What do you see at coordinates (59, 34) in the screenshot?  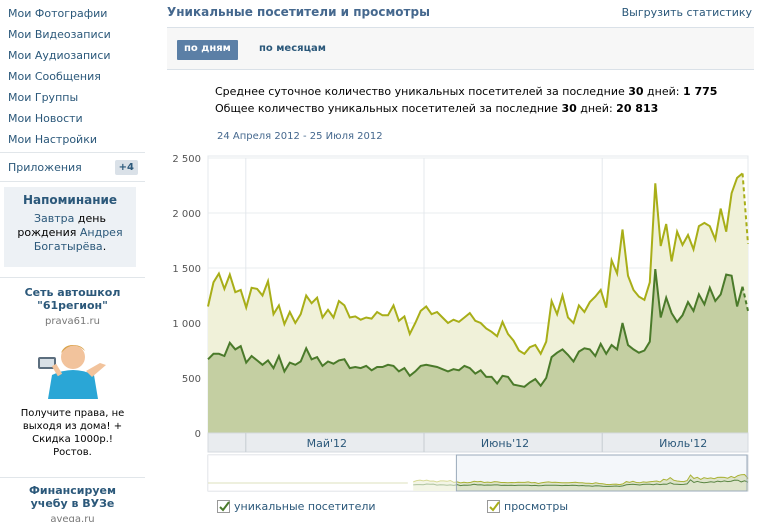 I see `nav-my-videos: Мои Видеозаписи` at bounding box center [59, 34].